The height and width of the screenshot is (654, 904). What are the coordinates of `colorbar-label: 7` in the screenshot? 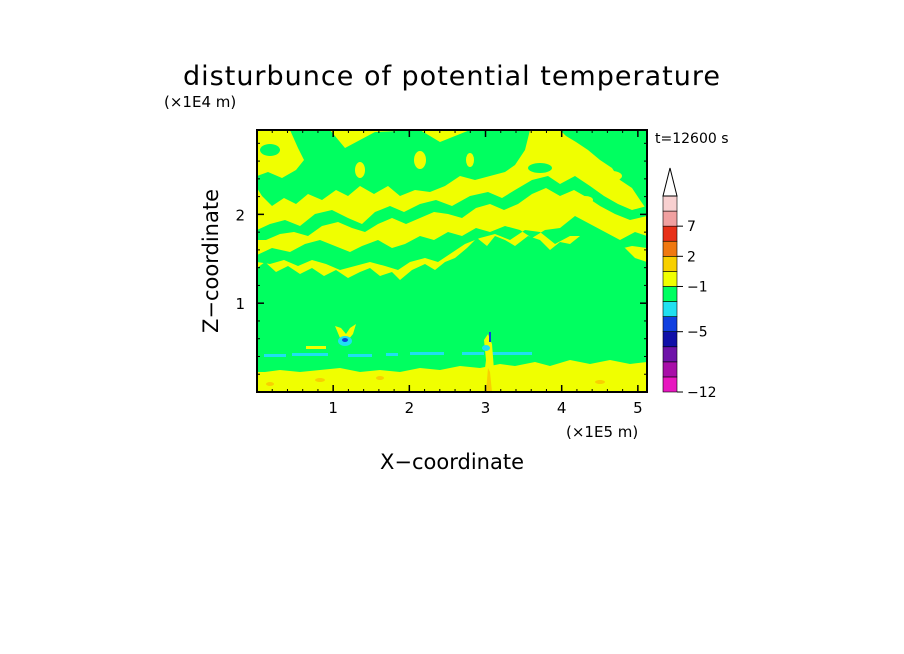 It's located at (691, 227).